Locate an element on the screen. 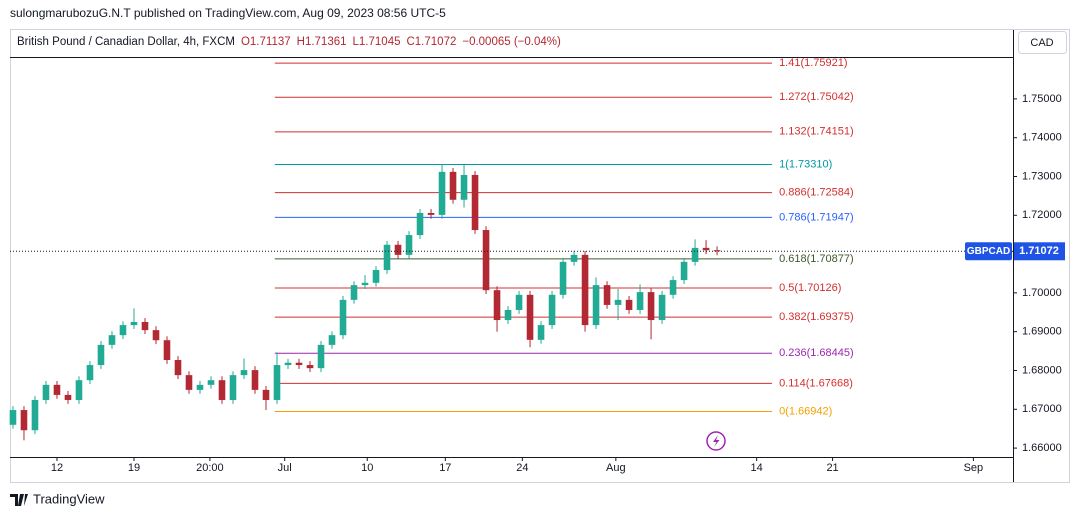 The height and width of the screenshot is (523, 1080). price-tag is located at coordinates (1039, 251).